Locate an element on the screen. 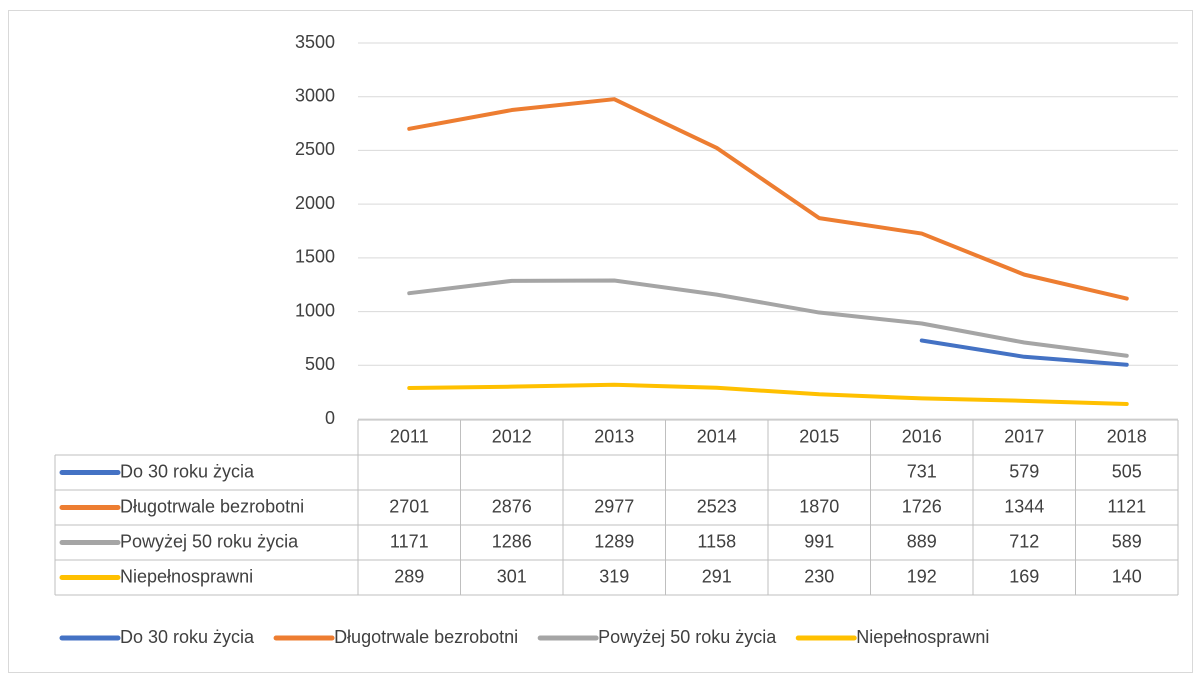 This screenshot has width=1194, height=673. table-value: 889 is located at coordinates (922, 541).